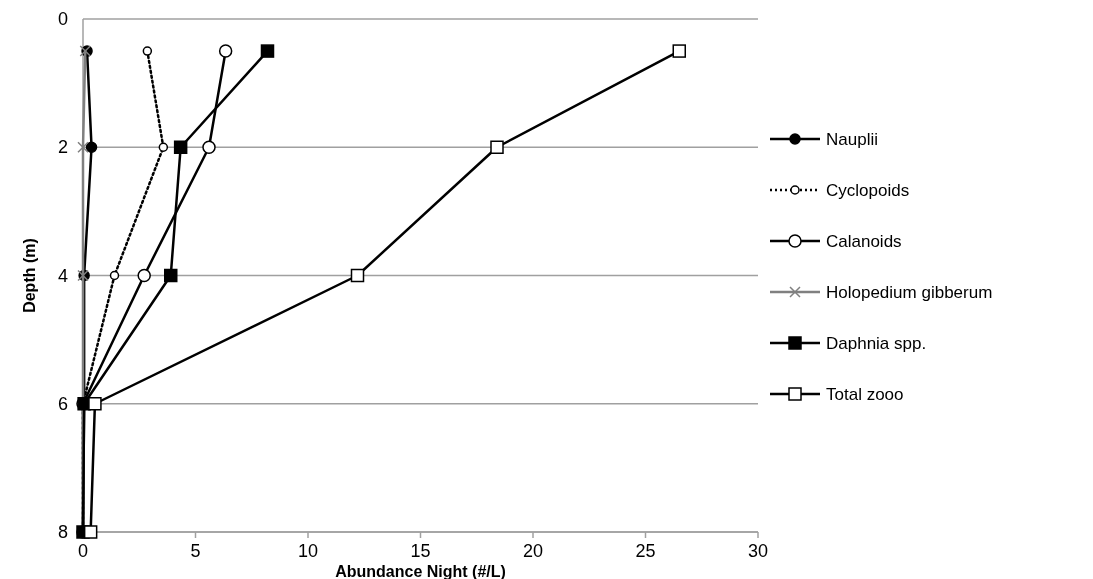 The image size is (1093, 579). Describe the element at coordinates (864, 241) in the screenshot. I see `legend-label: Calanoids` at that location.